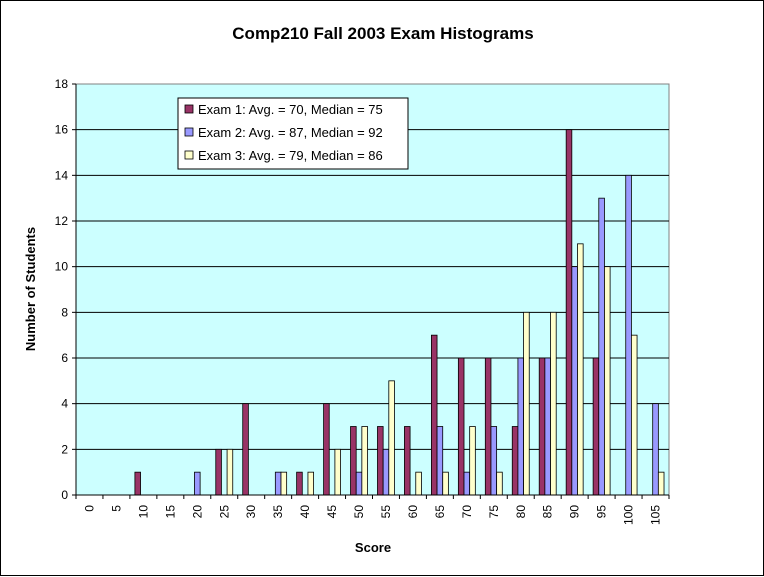 This screenshot has height=577, width=764. What do you see at coordinates (62, 84) in the screenshot?
I see `y-tick-label: 18` at bounding box center [62, 84].